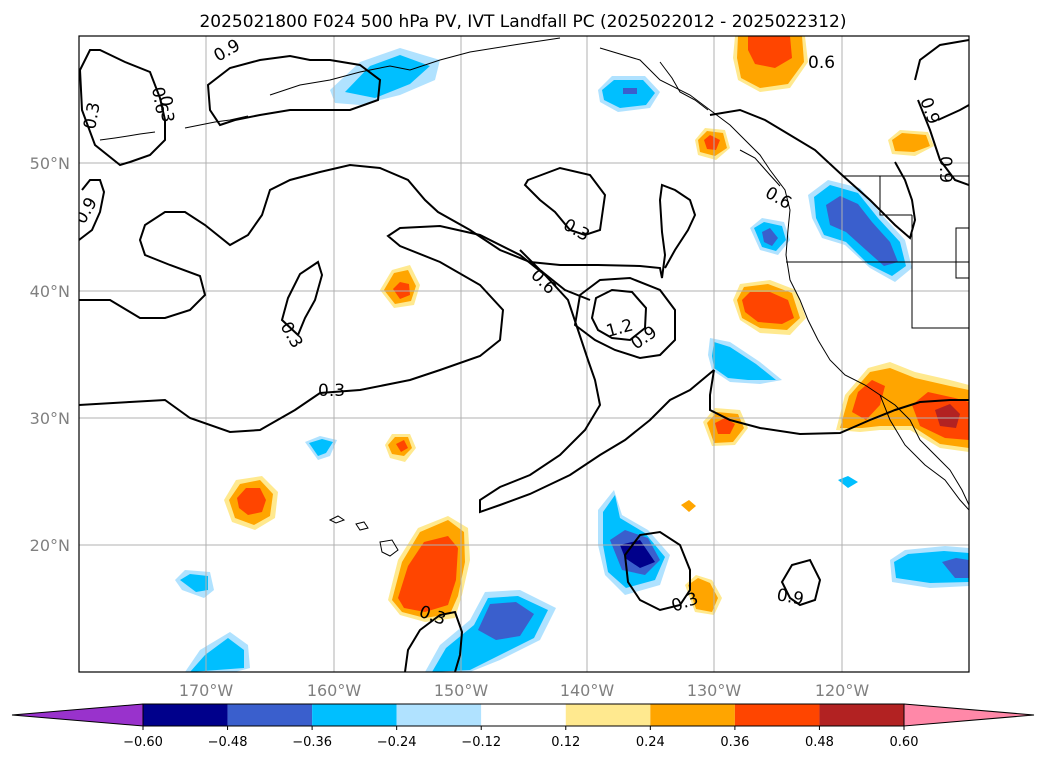 The height and width of the screenshot is (765, 1047). Describe the element at coordinates (143, 742) in the screenshot. I see `colorbar-tick-label: −0.60` at that location.